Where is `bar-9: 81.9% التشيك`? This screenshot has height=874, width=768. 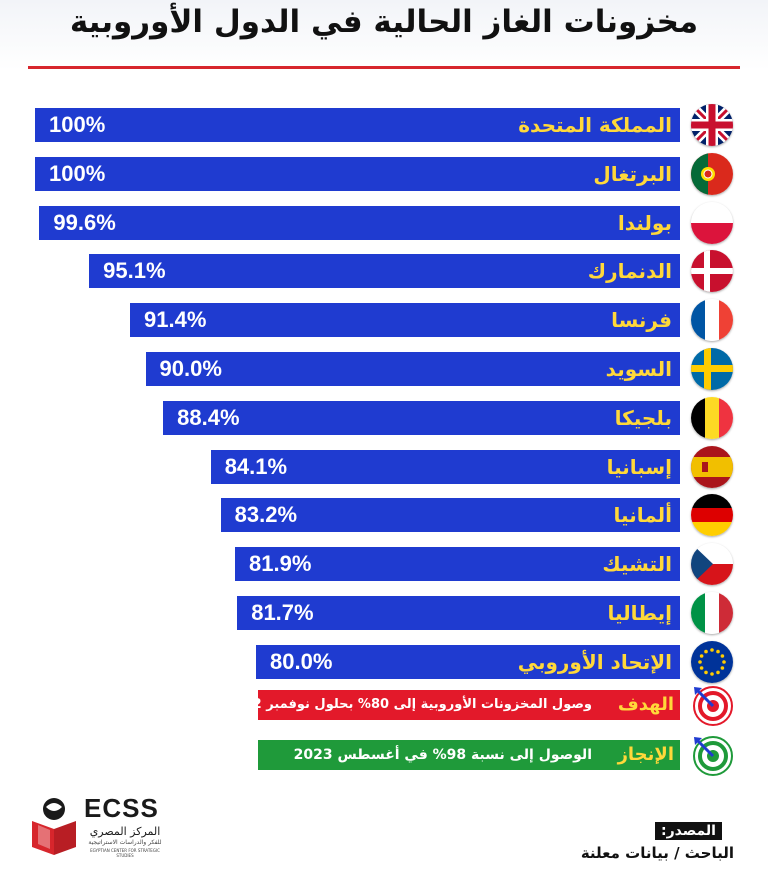
bar-9: 81.9% التشيك is located at coordinates (457, 564).